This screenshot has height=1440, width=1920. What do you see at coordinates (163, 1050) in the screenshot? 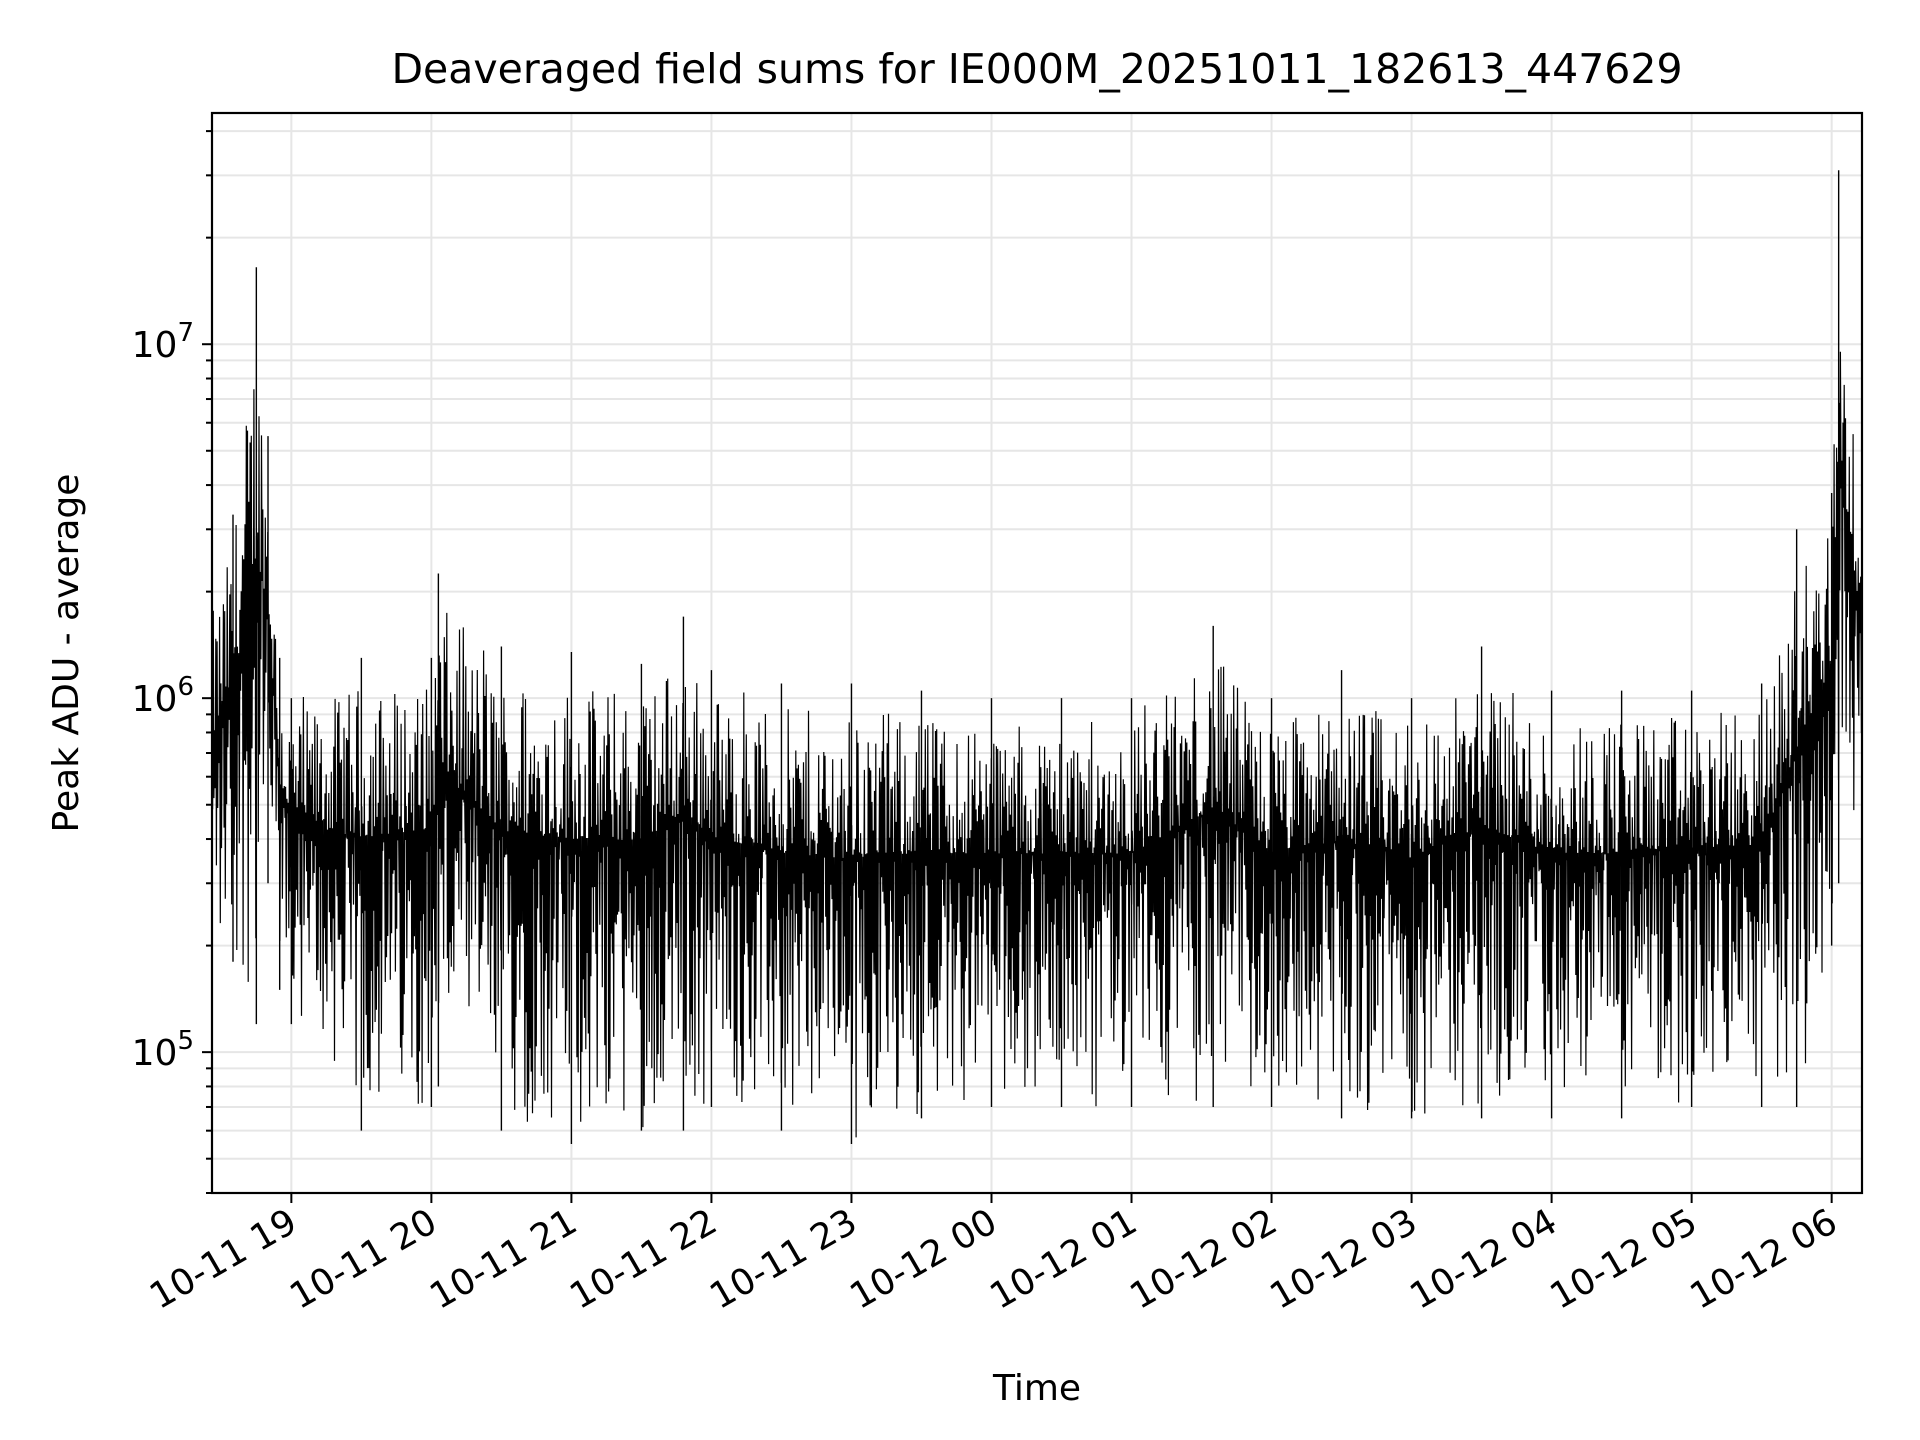
I see `y-tick-label: 10⁵` at bounding box center [163, 1050].